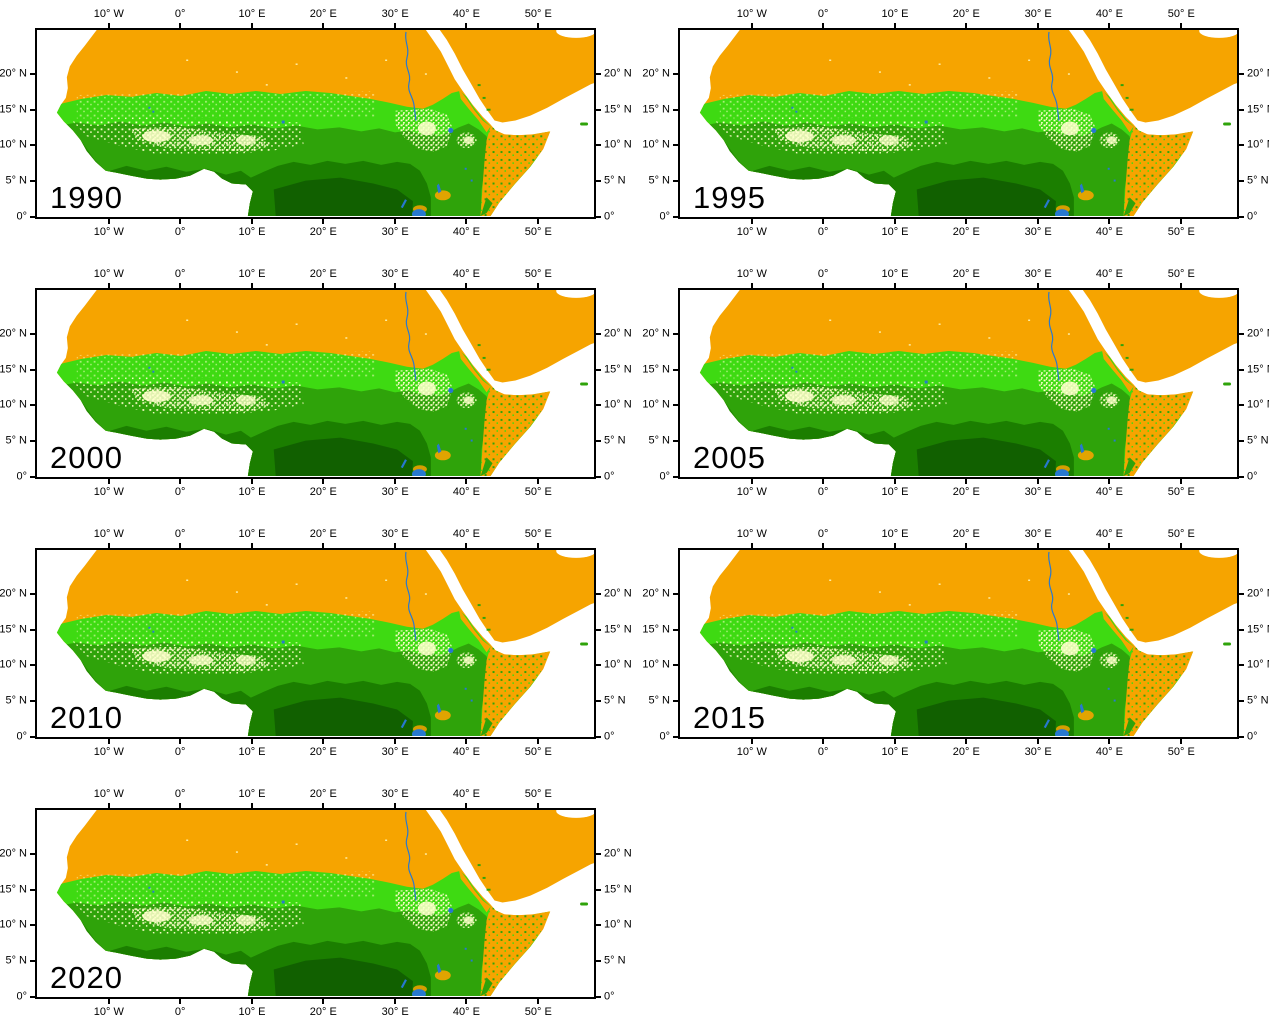 The height and width of the screenshot is (1028, 1269). What do you see at coordinates (86, 717) in the screenshot?
I see `year-label-2010: 2010` at bounding box center [86, 717].